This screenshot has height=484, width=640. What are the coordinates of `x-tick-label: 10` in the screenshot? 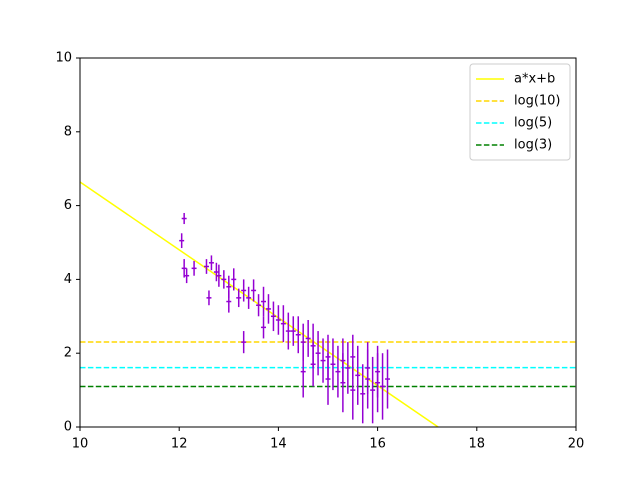 It's located at (80, 444).